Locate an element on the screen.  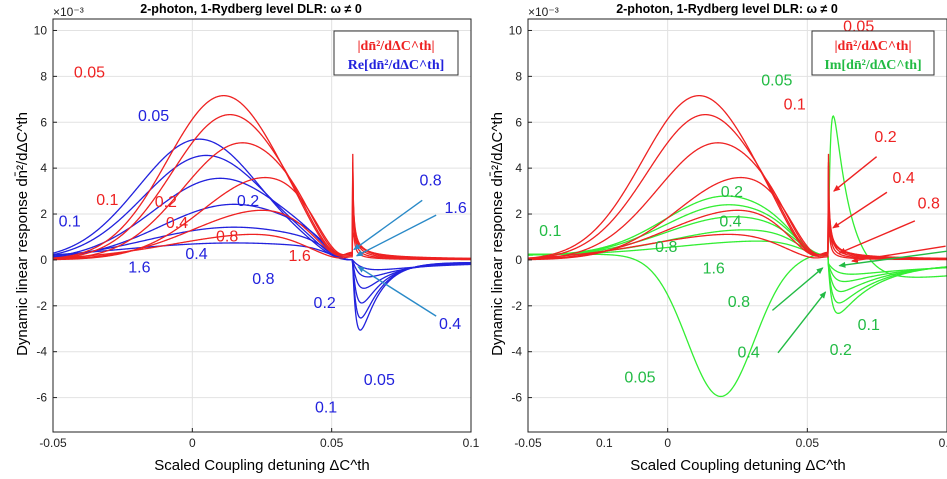
left-y-axis-label: Dynamic linear response dn̄²/dΔC^th is located at coordinates (22, 234).